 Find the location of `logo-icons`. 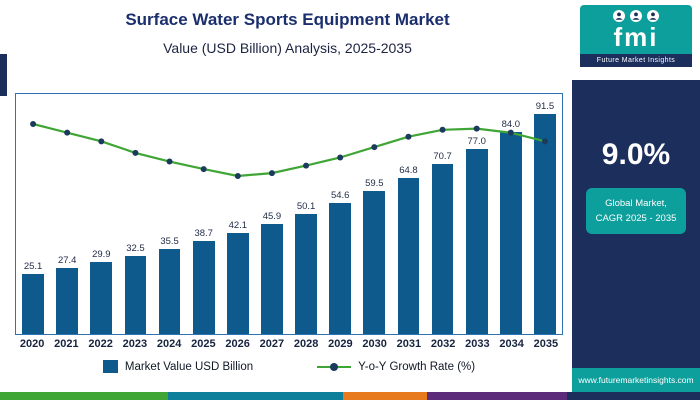

logo-icons is located at coordinates (636, 16).